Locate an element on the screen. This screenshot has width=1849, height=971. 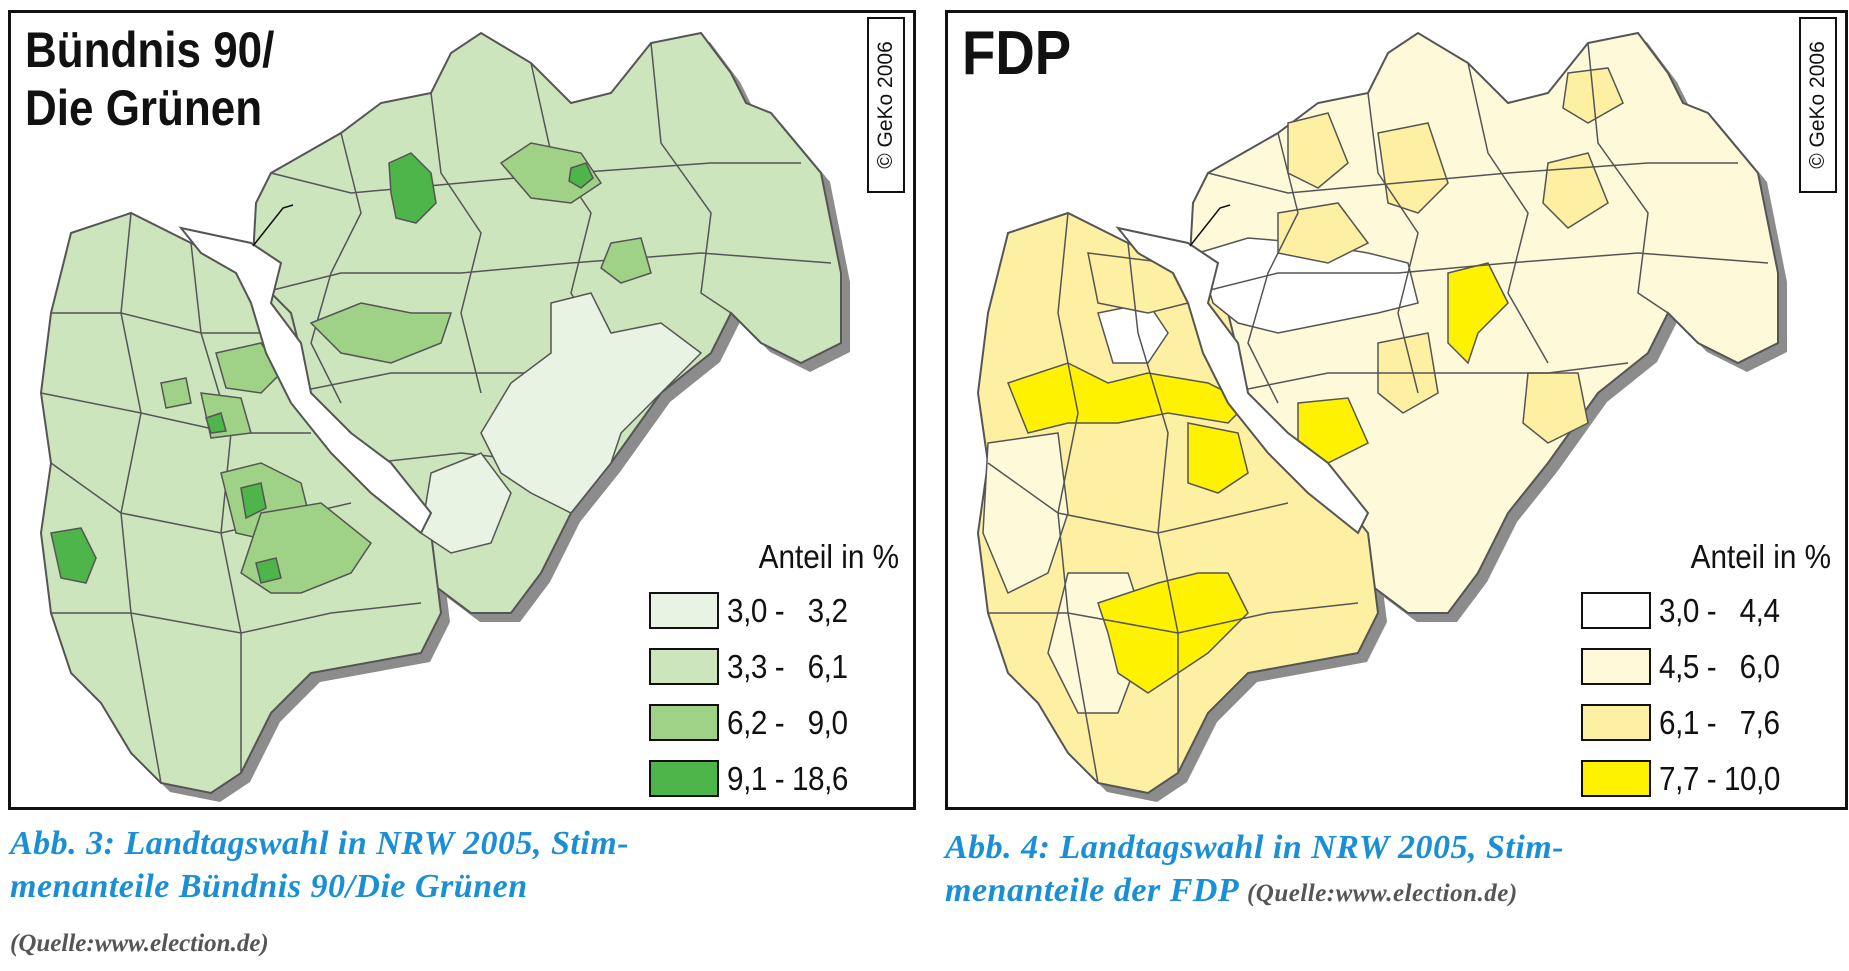
district-mid-yellow is located at coordinates (1355, 255).